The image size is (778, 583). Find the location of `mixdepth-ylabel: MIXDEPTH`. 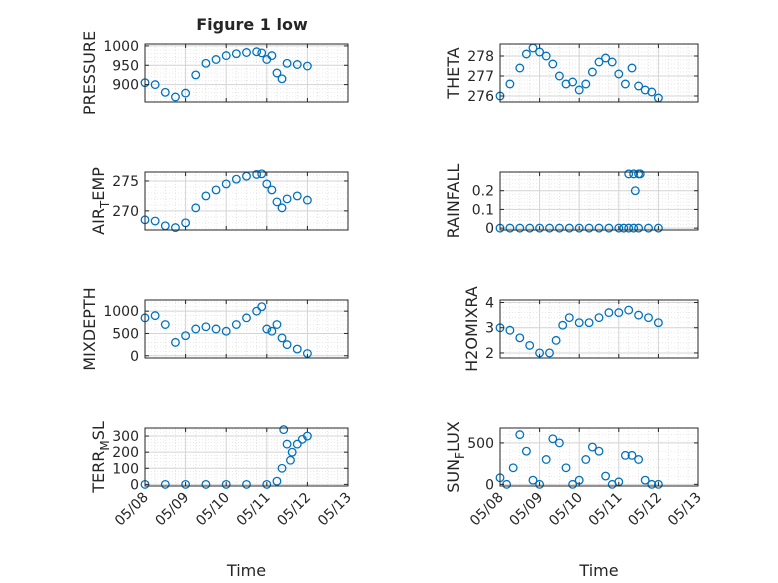

mixdepth-ylabel: MIXDEPTH is located at coordinates (89, 328).